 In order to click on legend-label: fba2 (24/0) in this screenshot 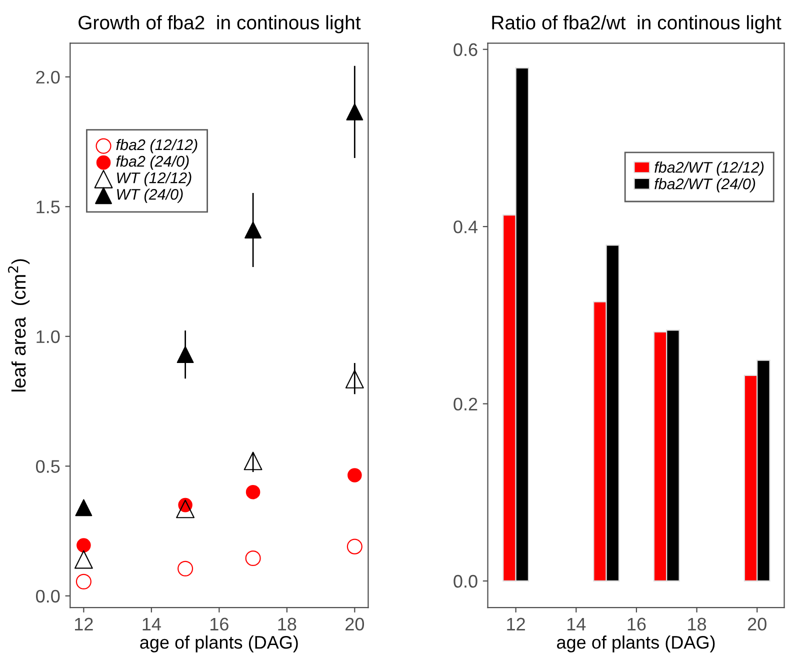, I will do `click(152, 163)`.